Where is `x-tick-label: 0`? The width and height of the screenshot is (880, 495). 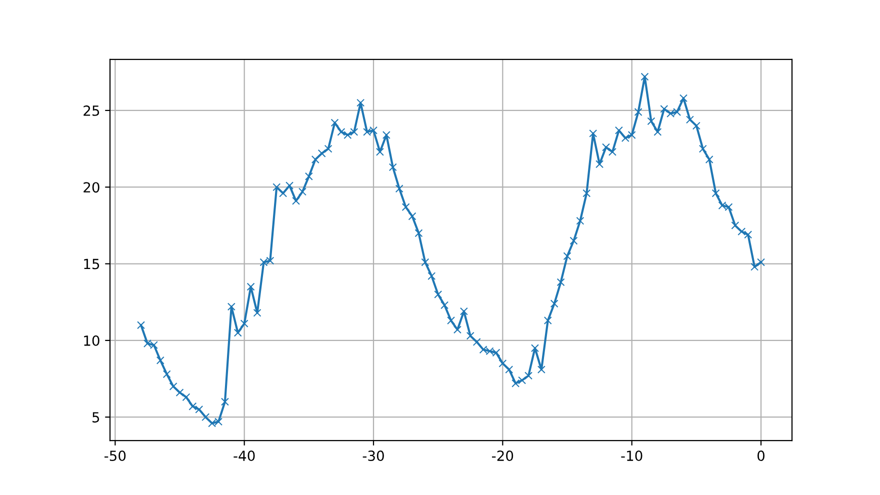
x-tick-label: 0 is located at coordinates (760, 456).